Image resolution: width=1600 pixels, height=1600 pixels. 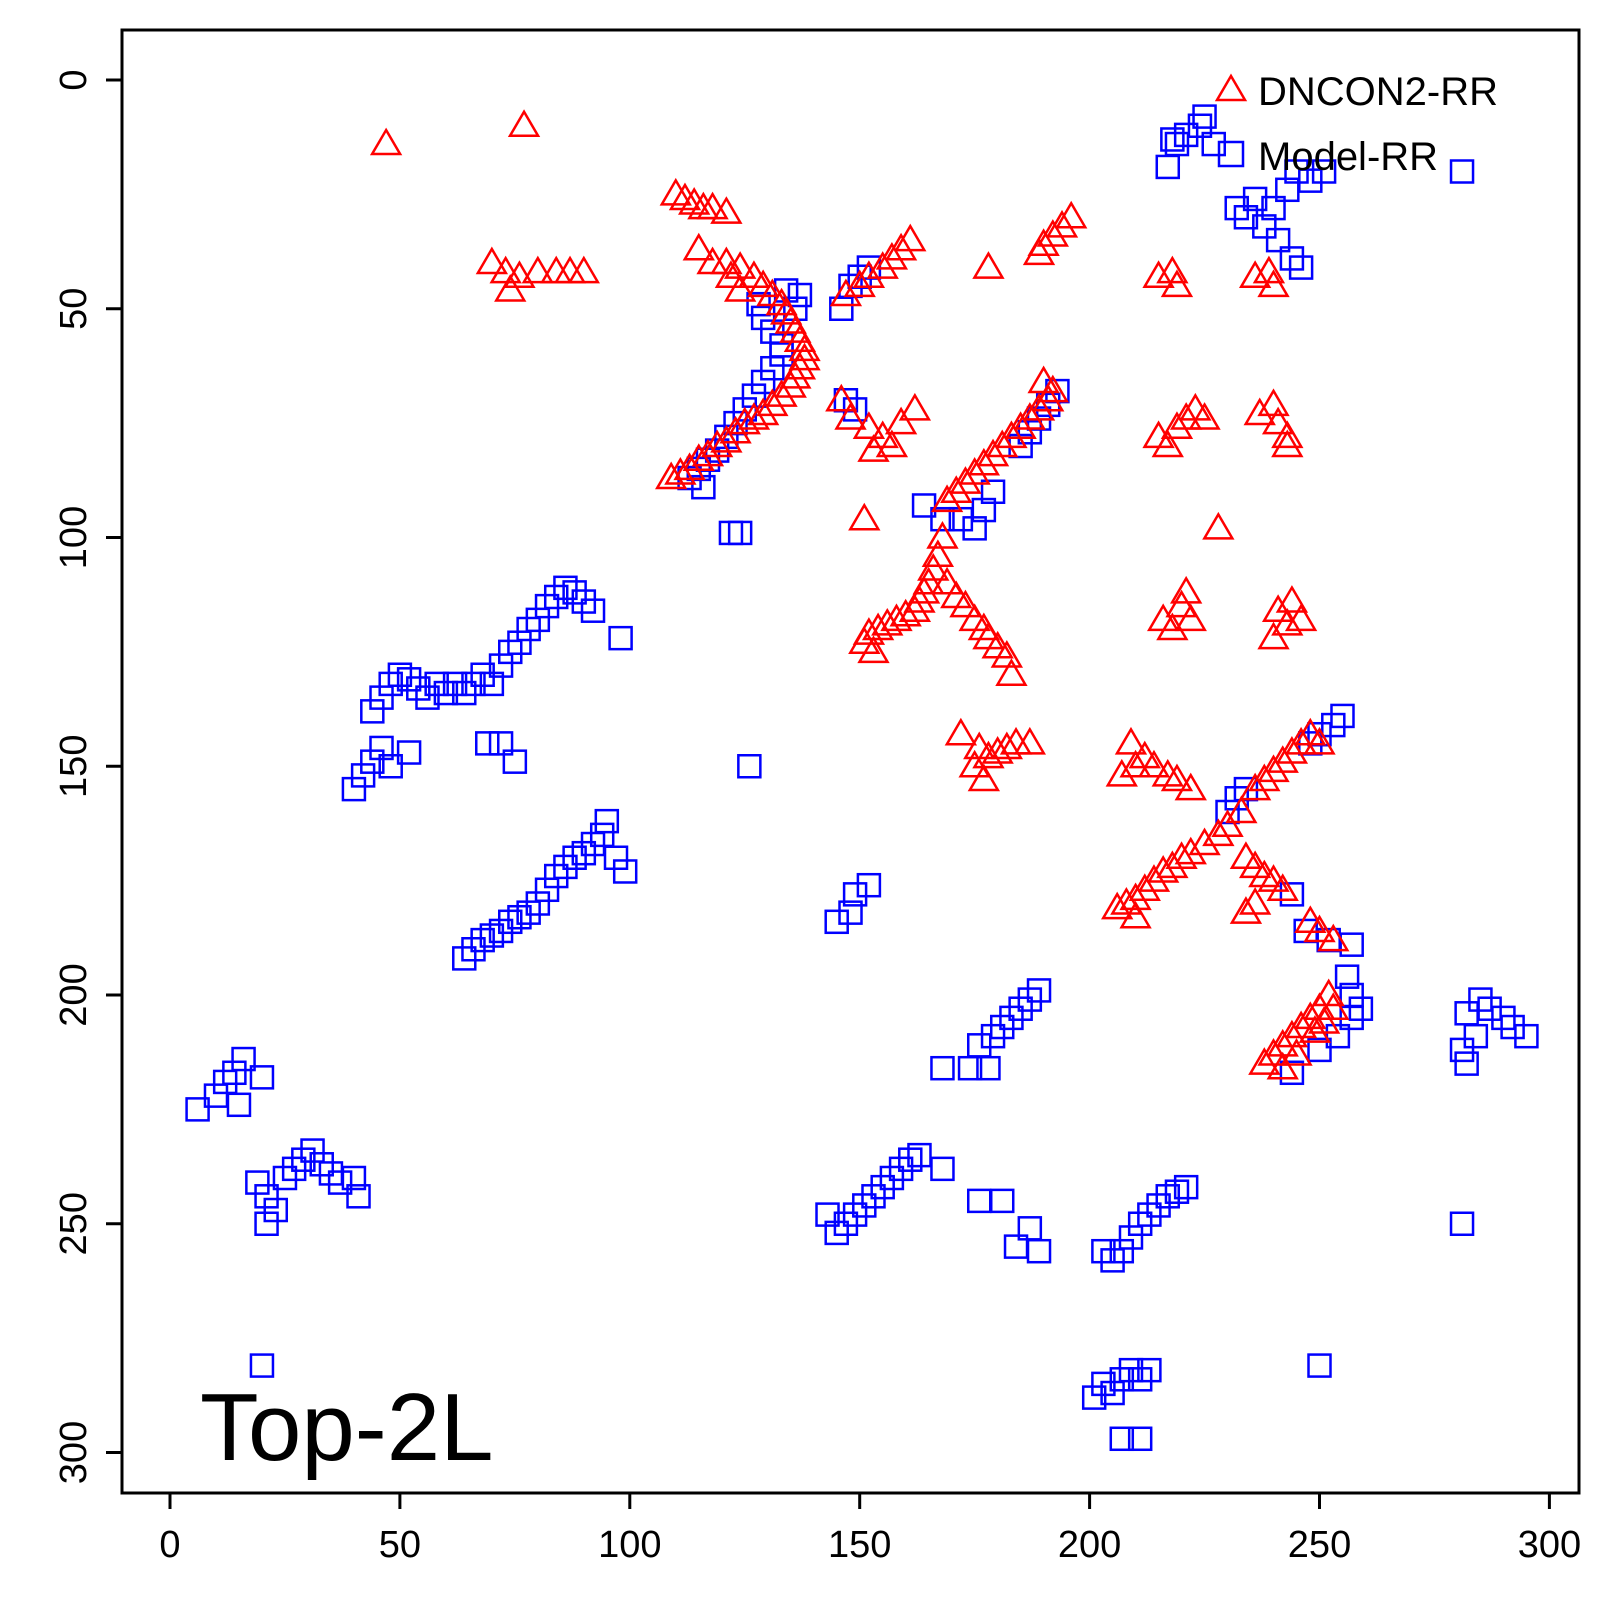 I want to click on legend-label-model: Model-RR, so click(x=1348, y=157).